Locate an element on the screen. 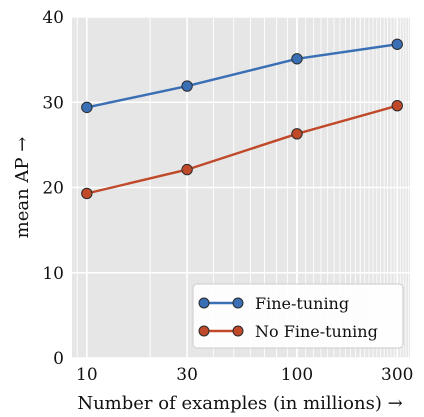 This screenshot has width=424, height=417. legend-box is located at coordinates (298, 316).